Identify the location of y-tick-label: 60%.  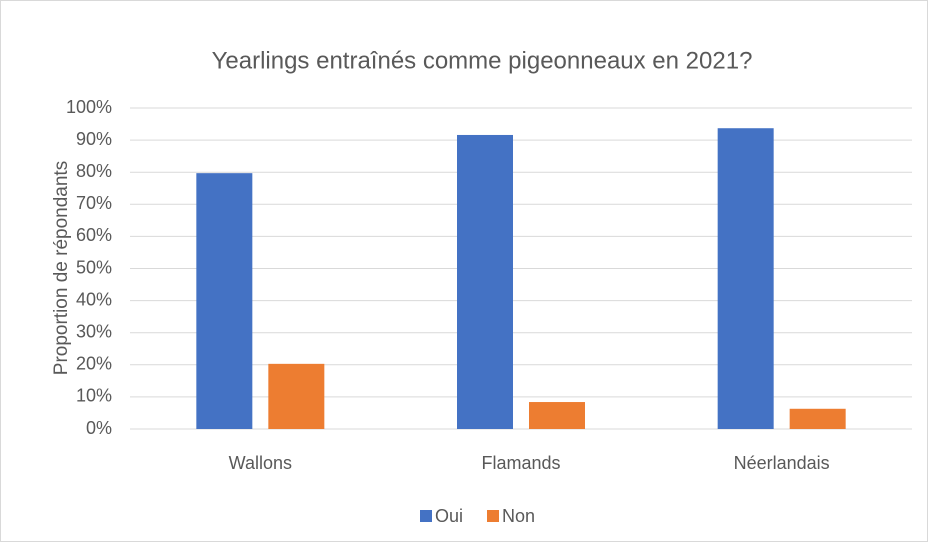
(94, 235).